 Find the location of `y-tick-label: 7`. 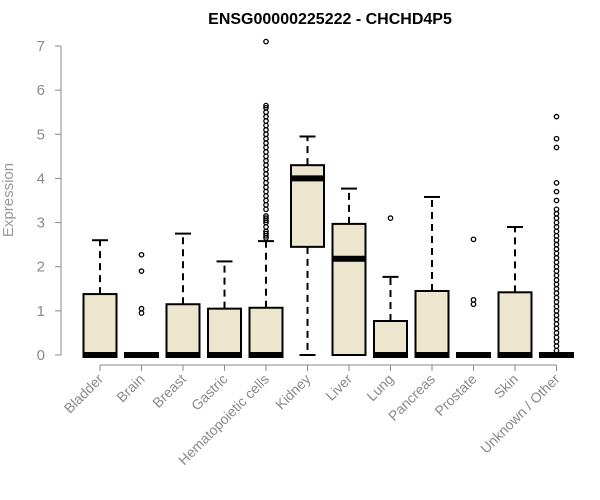

y-tick-label: 7 is located at coordinates (41, 46).